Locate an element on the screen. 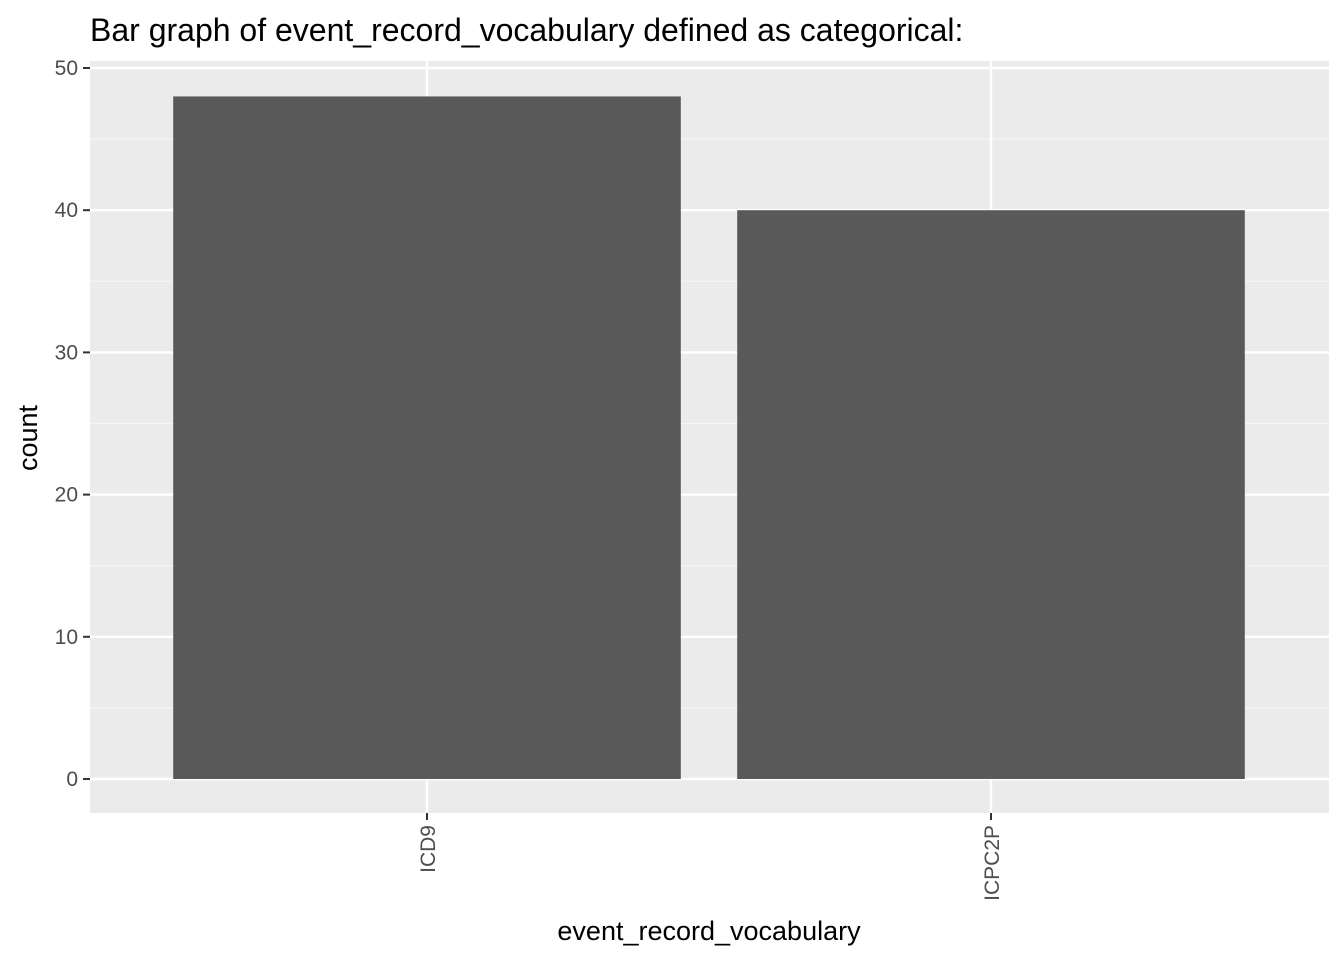 This screenshot has height=960, width=1344. y-tick-label: 40 is located at coordinates (66, 210).